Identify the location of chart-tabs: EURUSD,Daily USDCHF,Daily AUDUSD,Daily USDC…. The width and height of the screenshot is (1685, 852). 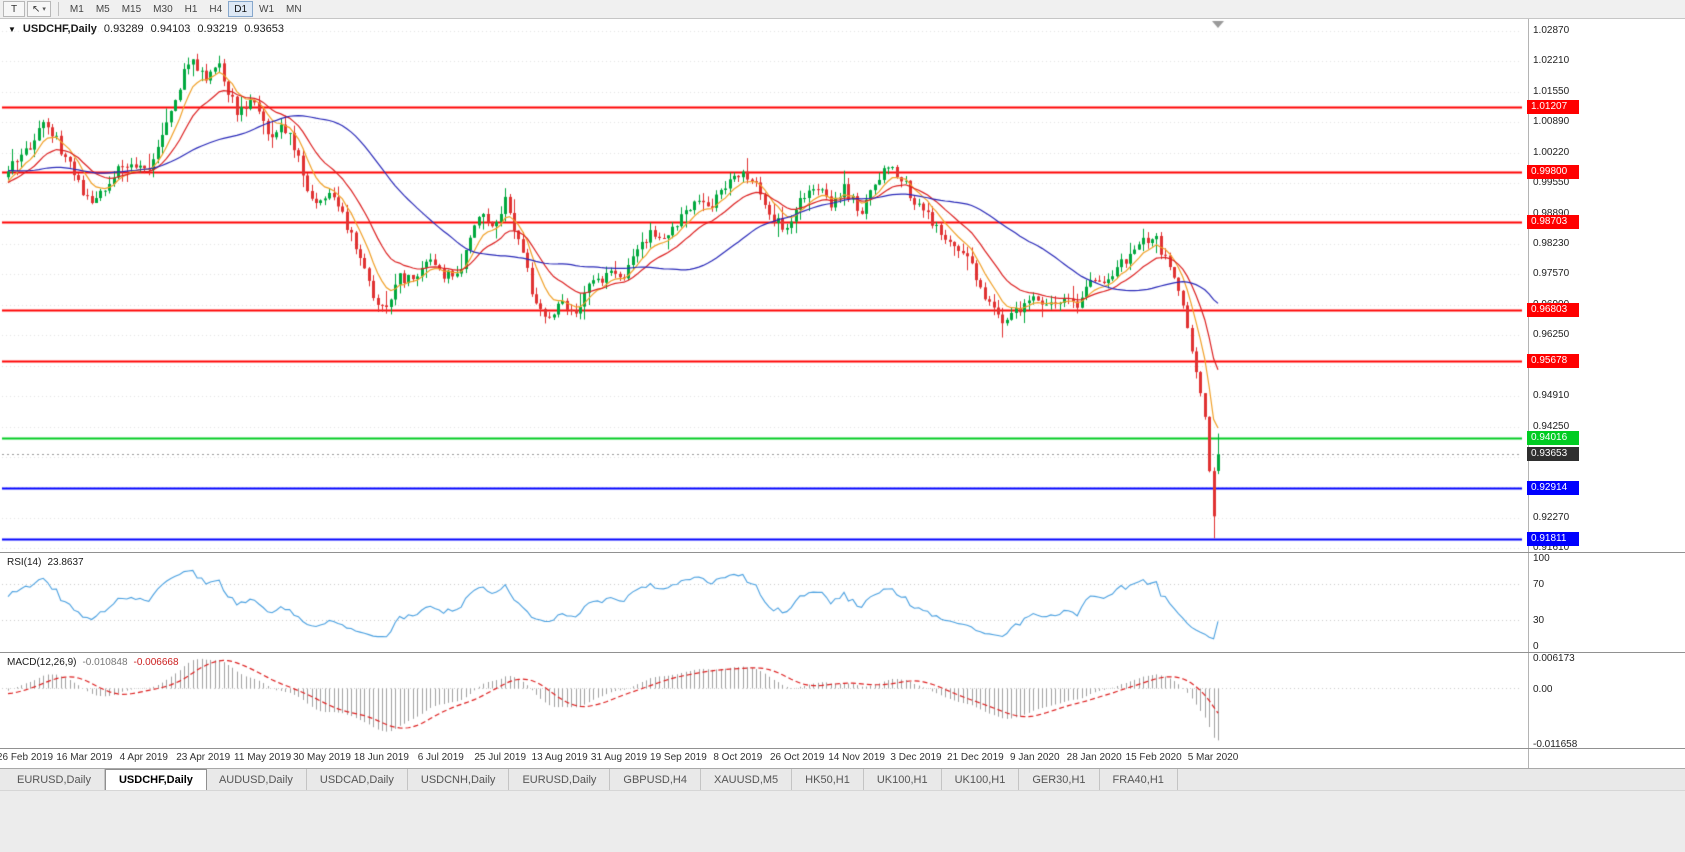
(591, 779).